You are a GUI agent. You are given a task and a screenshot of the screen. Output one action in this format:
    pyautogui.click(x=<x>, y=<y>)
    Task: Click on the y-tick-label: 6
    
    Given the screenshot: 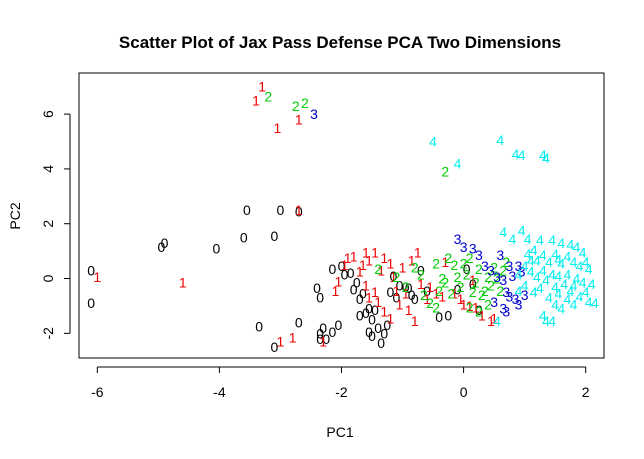 What is the action you would take?
    pyautogui.click(x=48, y=114)
    